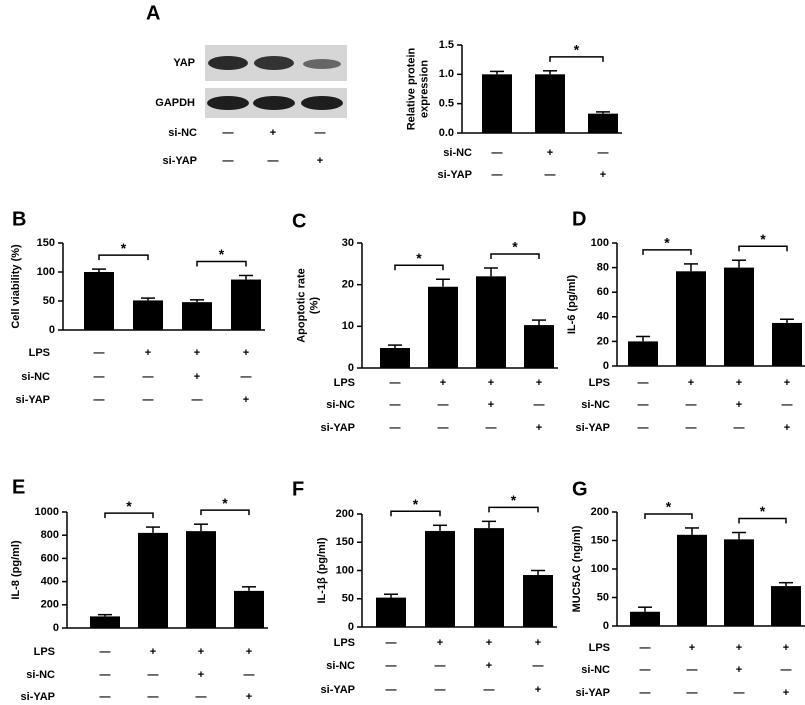  What do you see at coordinates (180, 161) in the screenshot?
I see `condition-label: si-YAP` at bounding box center [180, 161].